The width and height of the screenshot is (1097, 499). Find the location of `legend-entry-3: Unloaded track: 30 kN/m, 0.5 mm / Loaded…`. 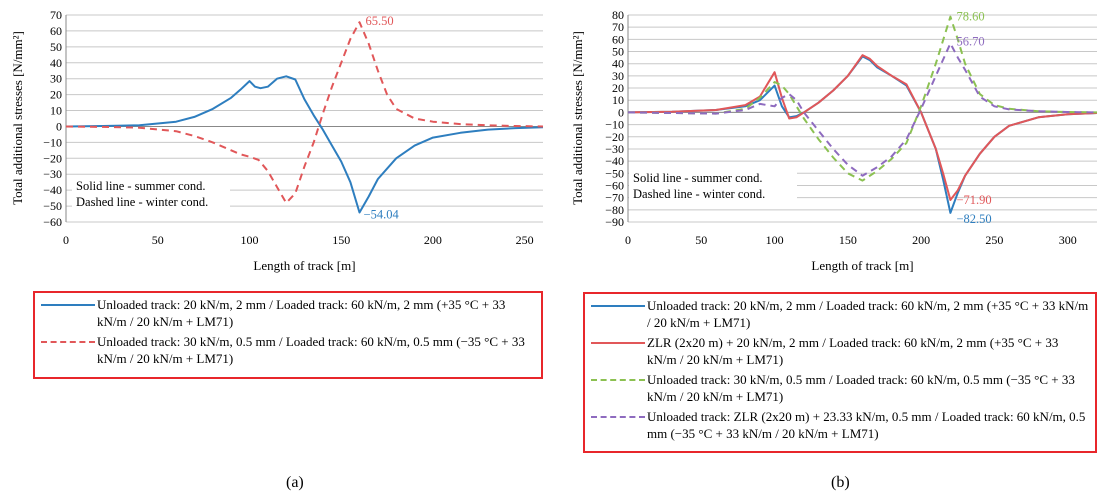

legend-entry-3: Unloaded track: 30 kN/m, 0.5 mm / Loaded… is located at coordinates (840, 388).